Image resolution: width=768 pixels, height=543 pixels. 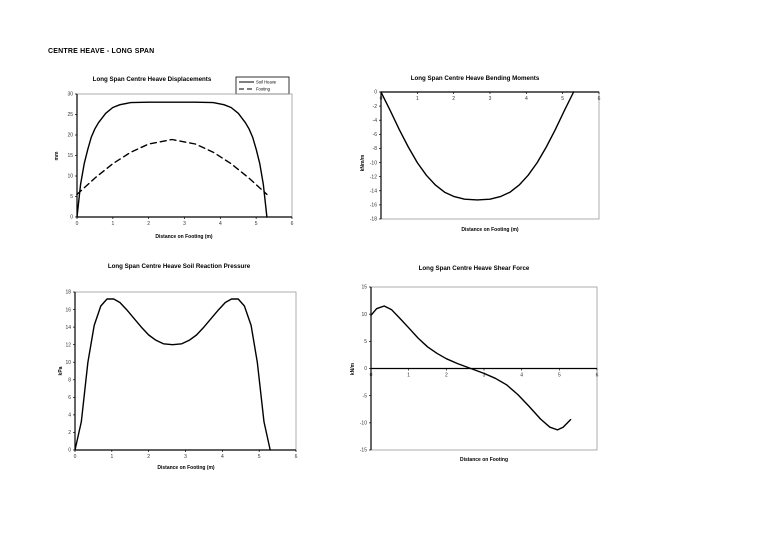 What do you see at coordinates (70, 115) in the screenshot?
I see `y-tick-label: 25` at bounding box center [70, 115].